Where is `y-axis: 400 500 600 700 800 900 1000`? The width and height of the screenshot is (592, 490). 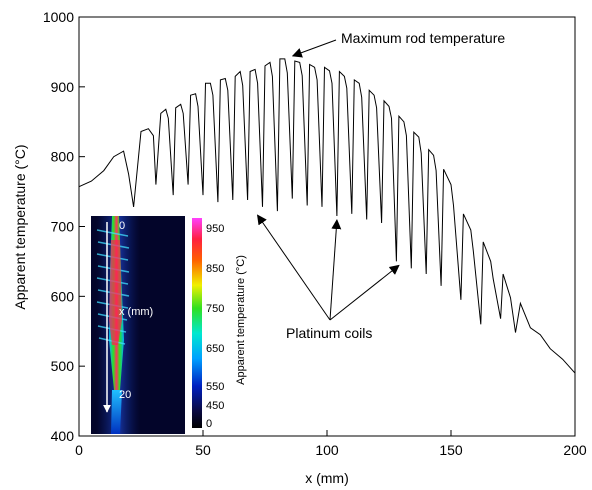 y-axis: 400 500 600 700 800 900 1000 is located at coordinates (64, 226).